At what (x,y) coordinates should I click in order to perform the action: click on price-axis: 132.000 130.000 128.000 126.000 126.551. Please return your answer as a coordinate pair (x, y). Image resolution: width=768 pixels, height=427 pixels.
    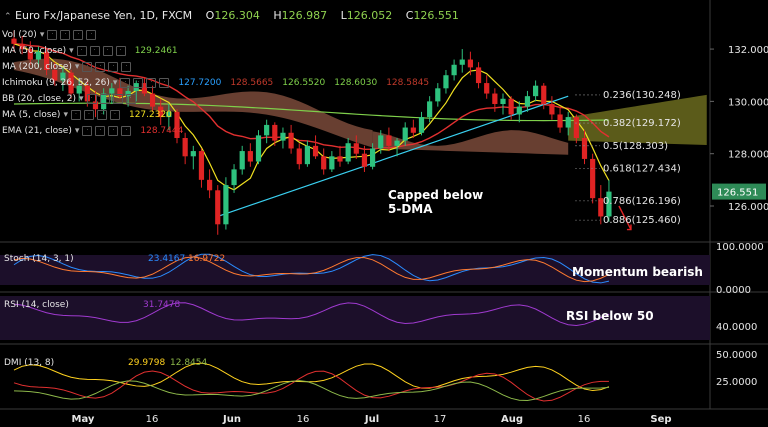
    Looking at the image, I should click on (739, 129).